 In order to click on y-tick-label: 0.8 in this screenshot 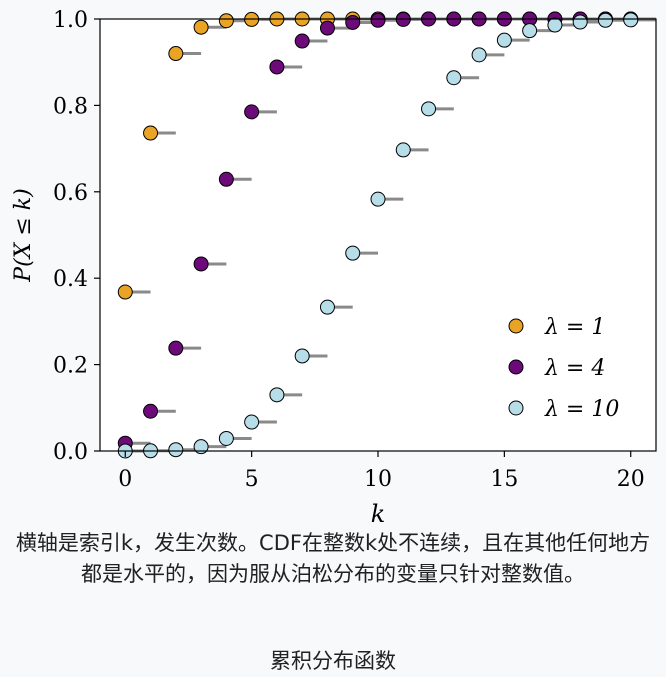, I will do `click(70, 106)`.